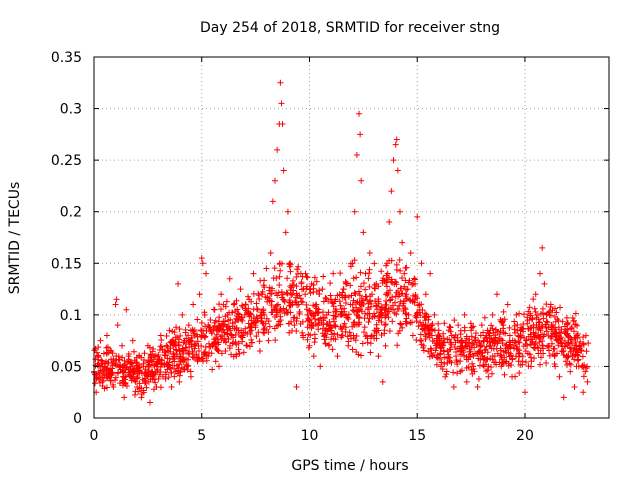 Image resolution: width=640 pixels, height=480 pixels. I want to click on y-tick-label: 0, so click(77, 419).